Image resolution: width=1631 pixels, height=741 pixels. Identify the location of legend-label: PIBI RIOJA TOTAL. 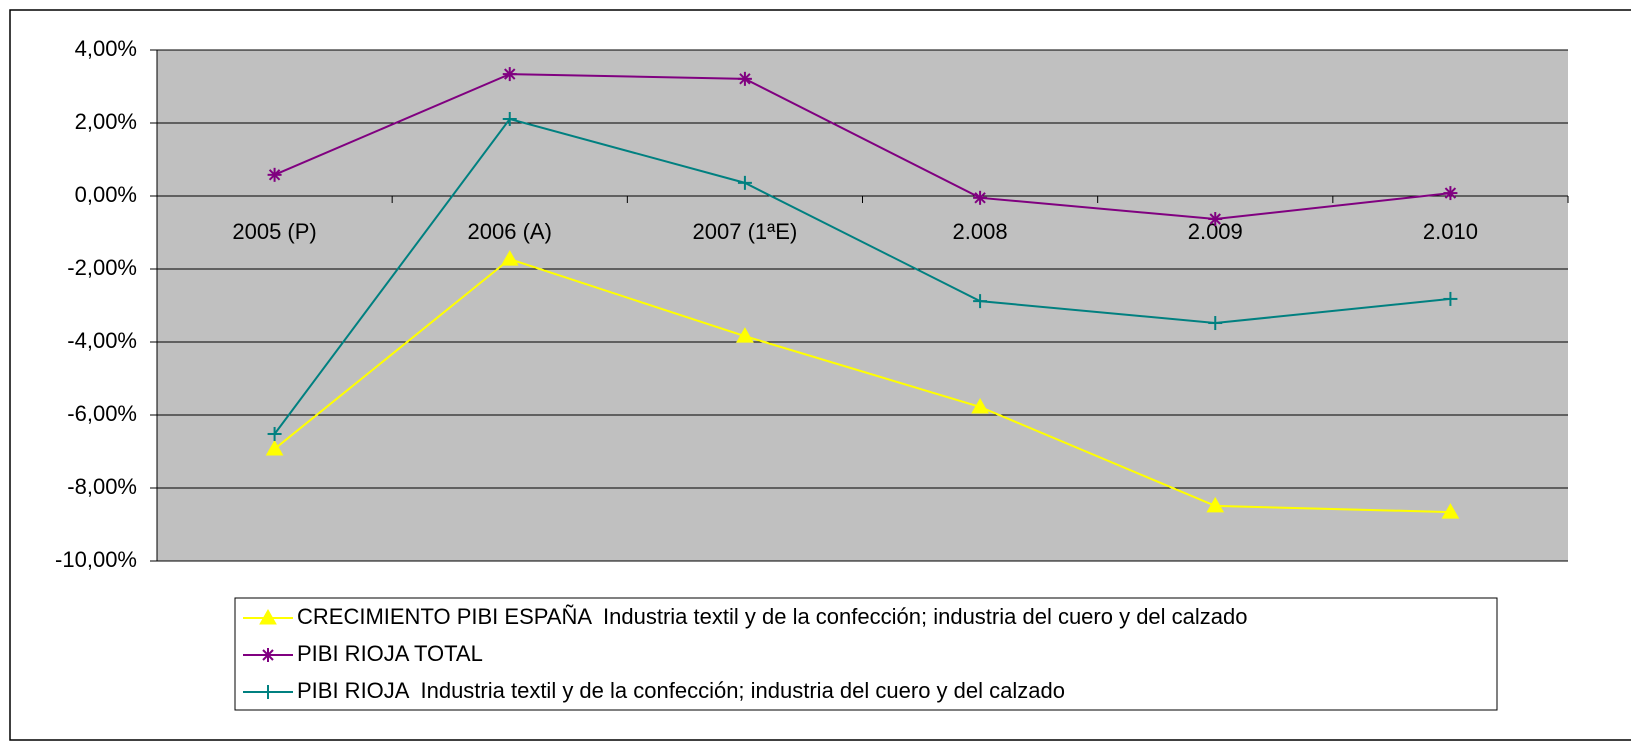
(390, 653).